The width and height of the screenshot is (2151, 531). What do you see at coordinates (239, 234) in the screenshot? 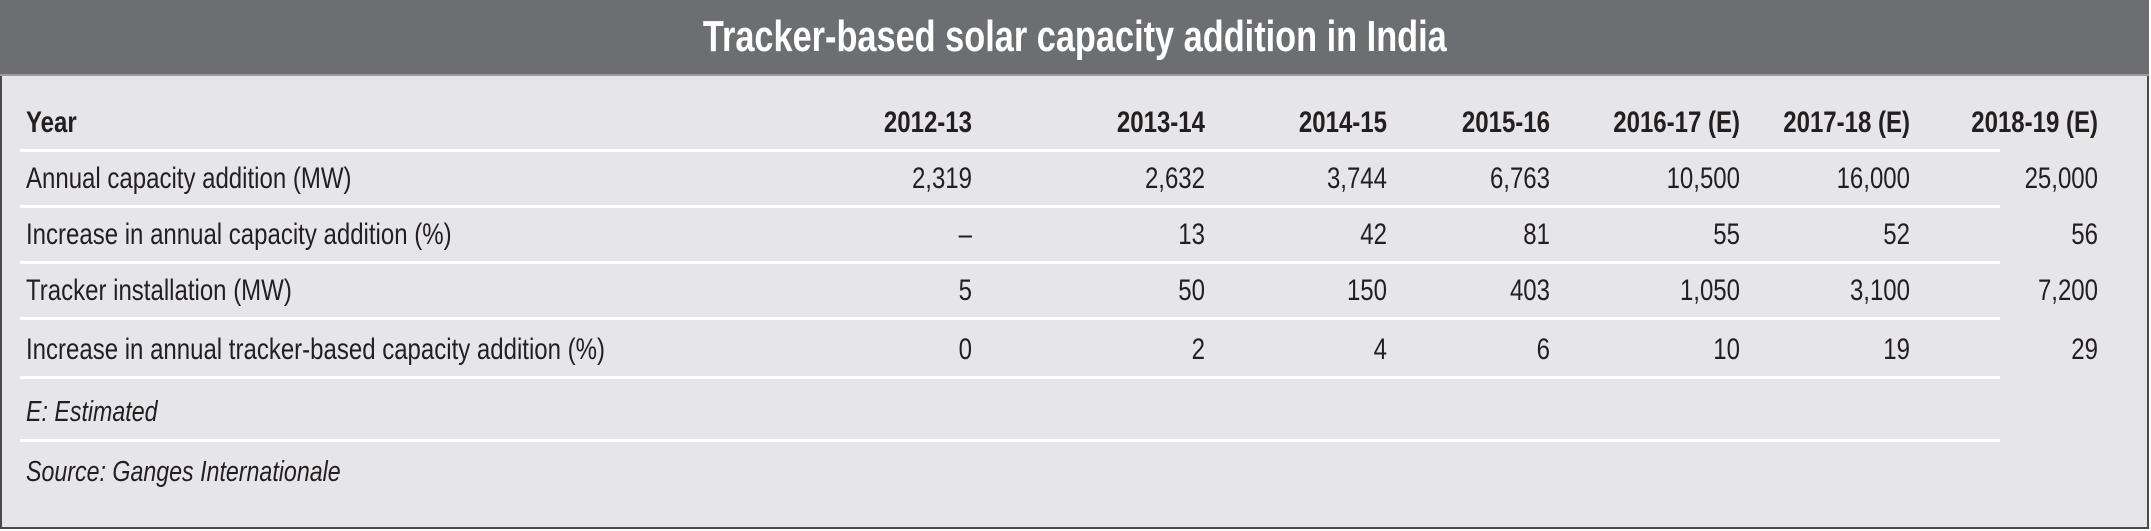
I see `row-label: Increase in annual capacity addition (%)` at bounding box center [239, 234].